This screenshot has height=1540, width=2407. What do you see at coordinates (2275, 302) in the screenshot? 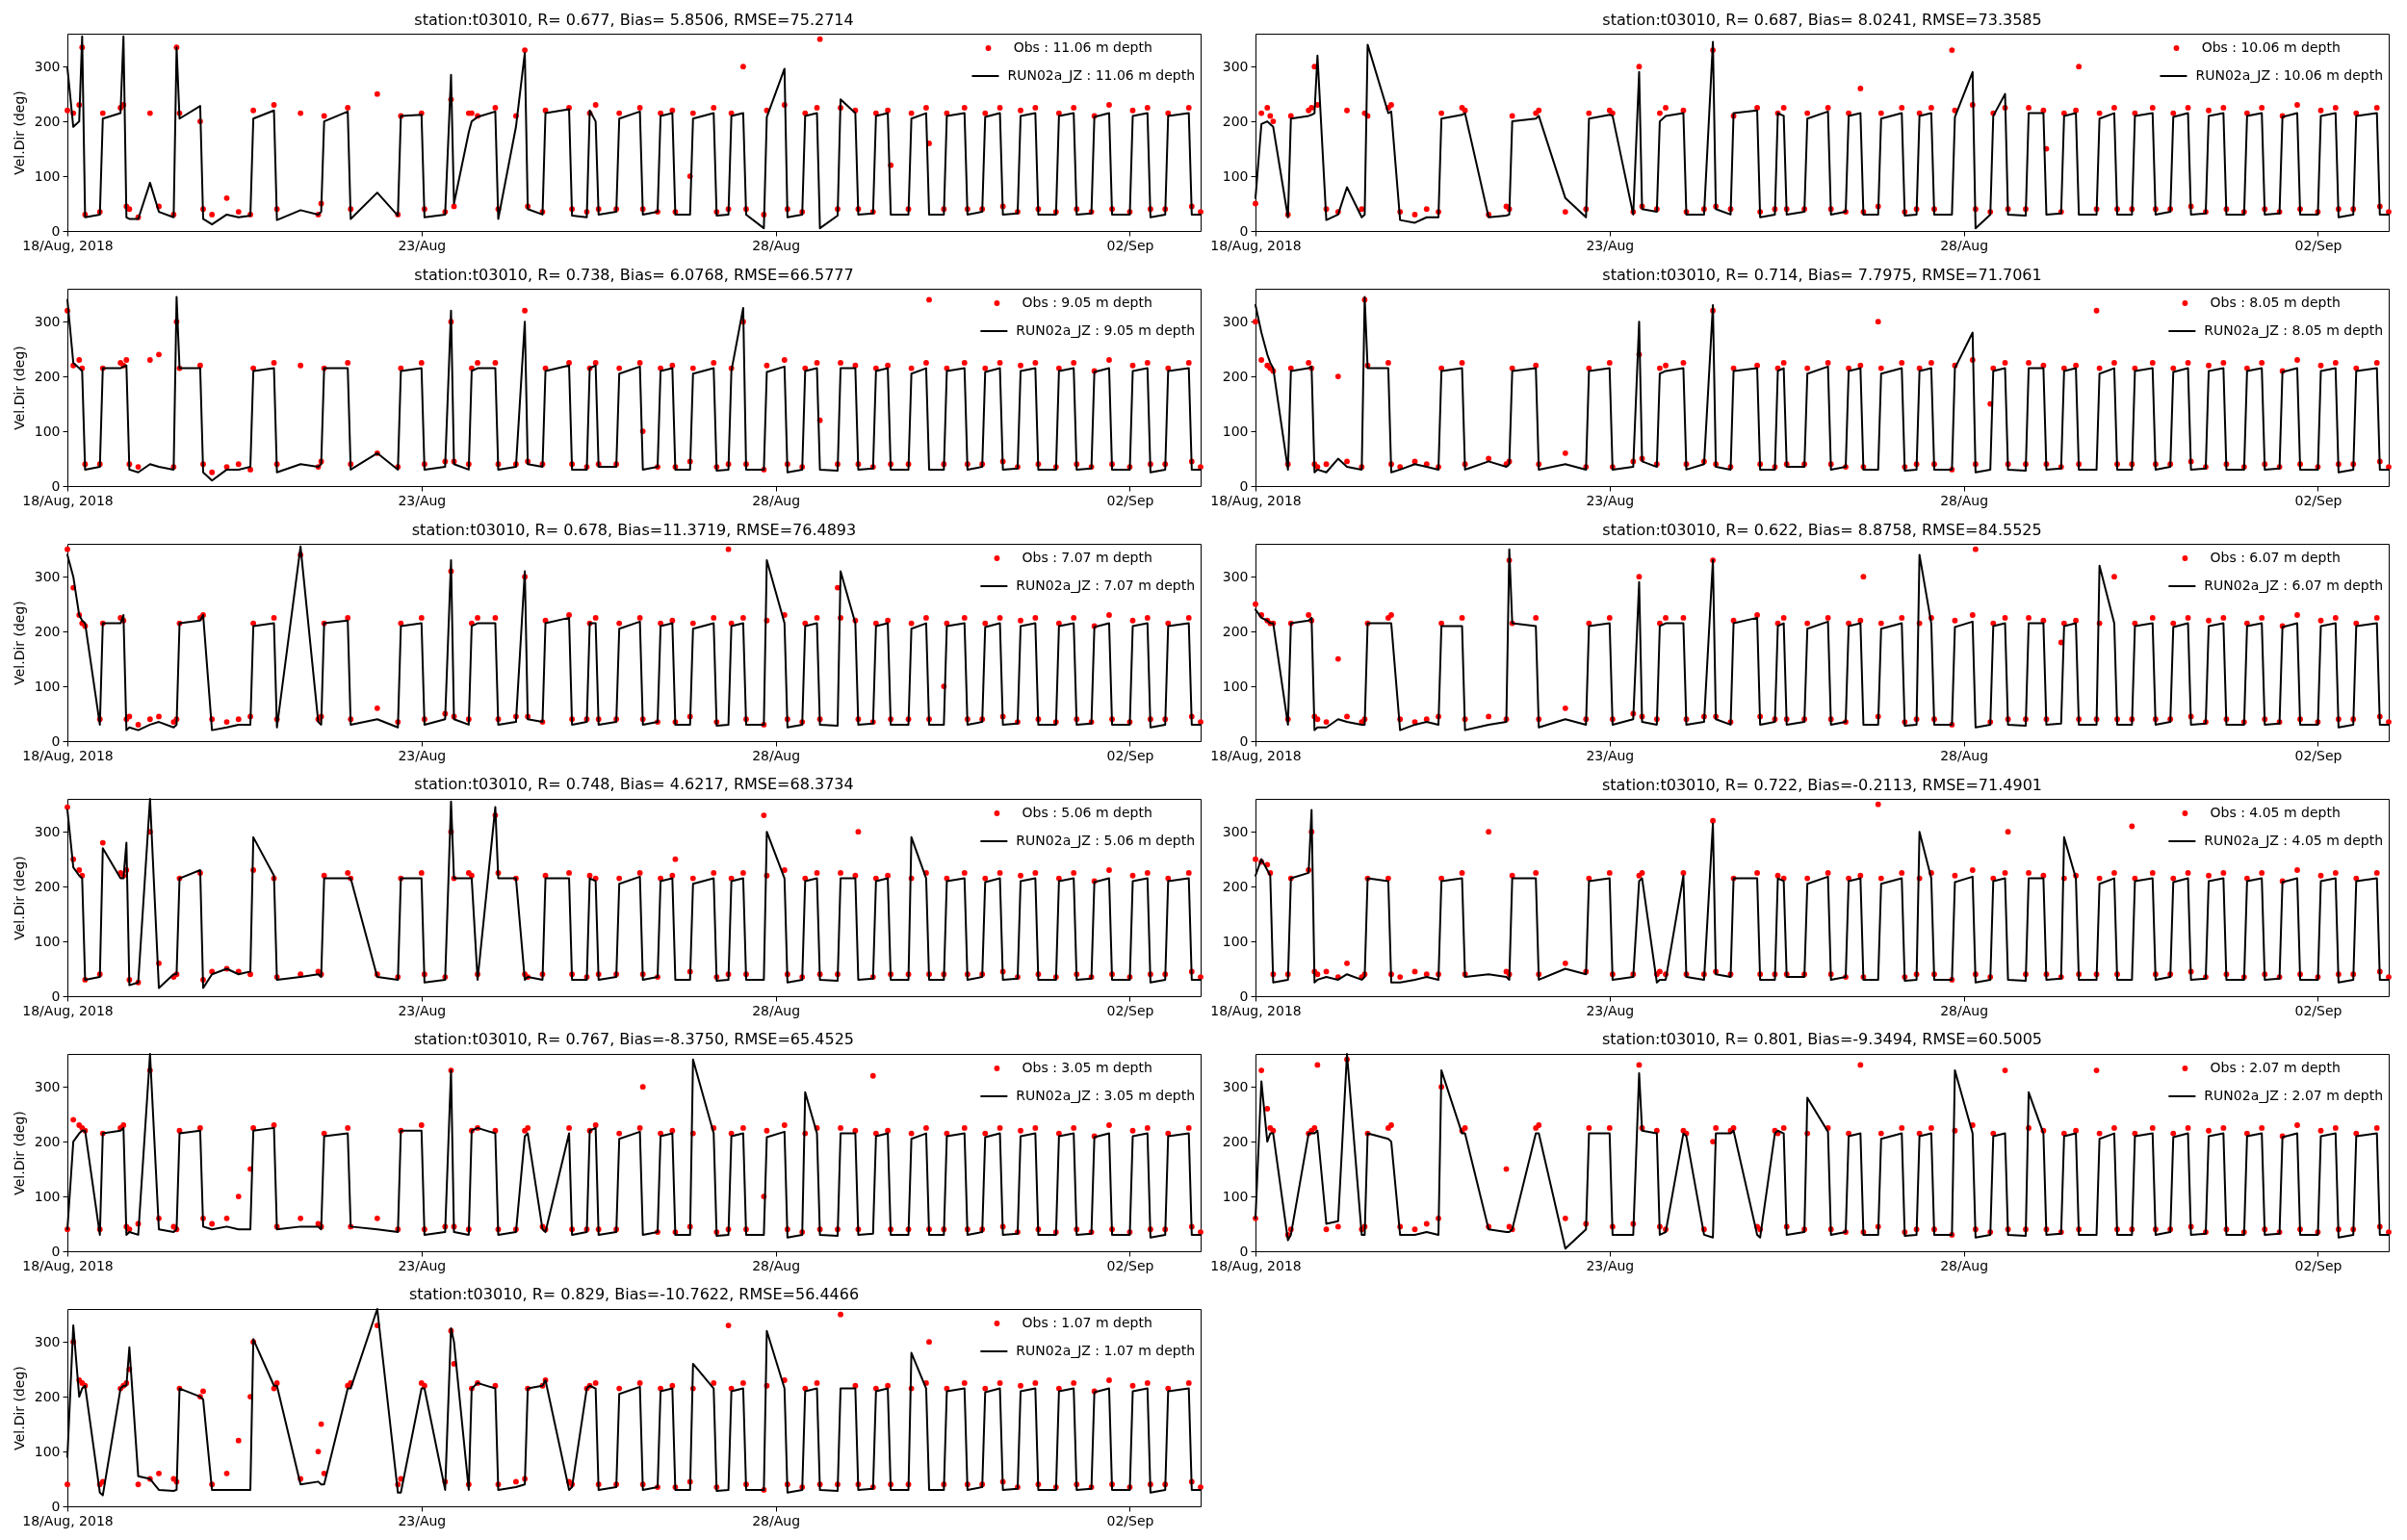
I see `legend-label: Obs : 8.05 m depth` at bounding box center [2275, 302].